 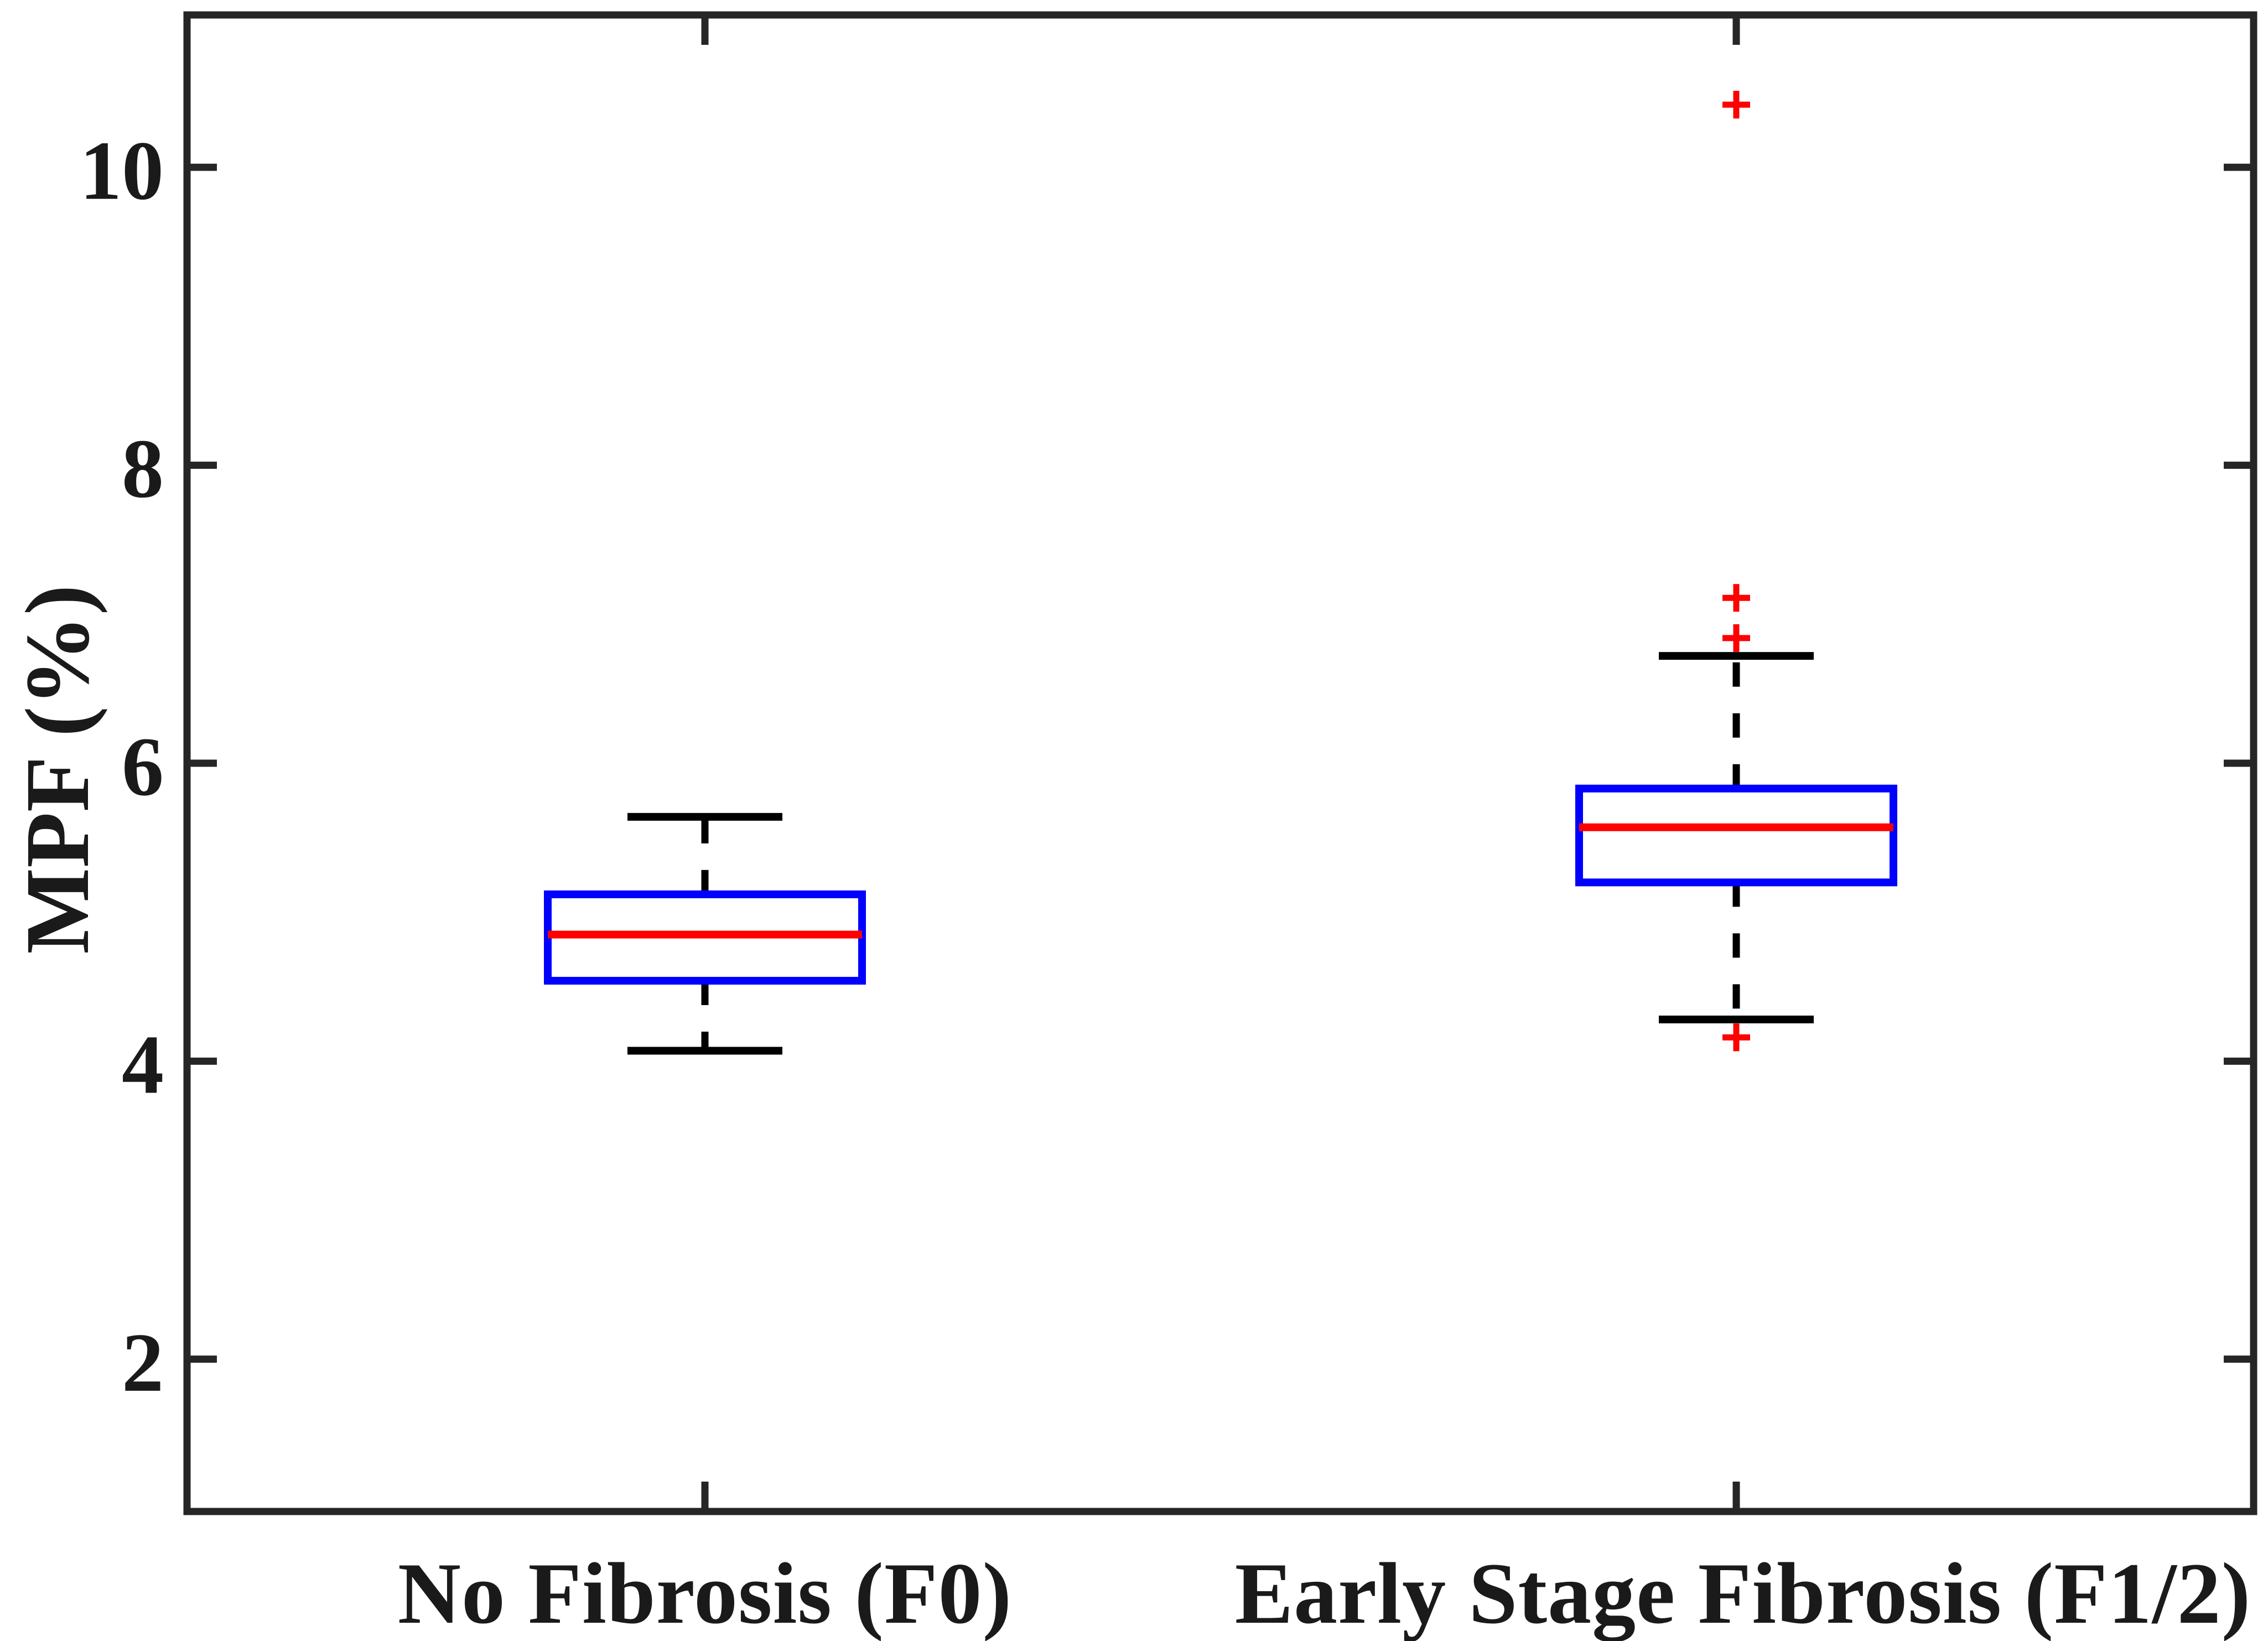 I want to click on y-tick-label: 2, so click(x=143, y=1362).